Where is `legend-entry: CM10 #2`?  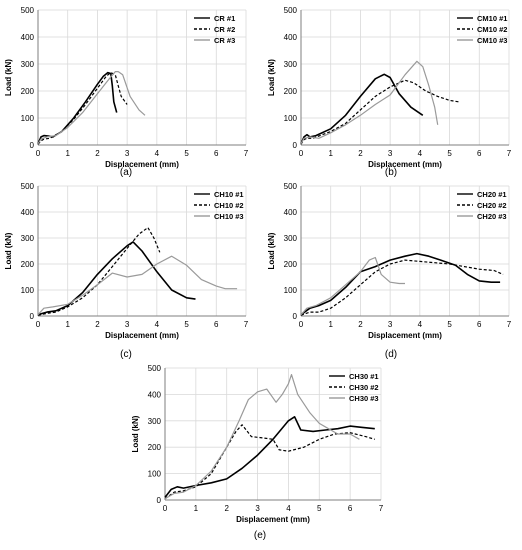
legend-entry: CM10 #2 is located at coordinates (492, 29).